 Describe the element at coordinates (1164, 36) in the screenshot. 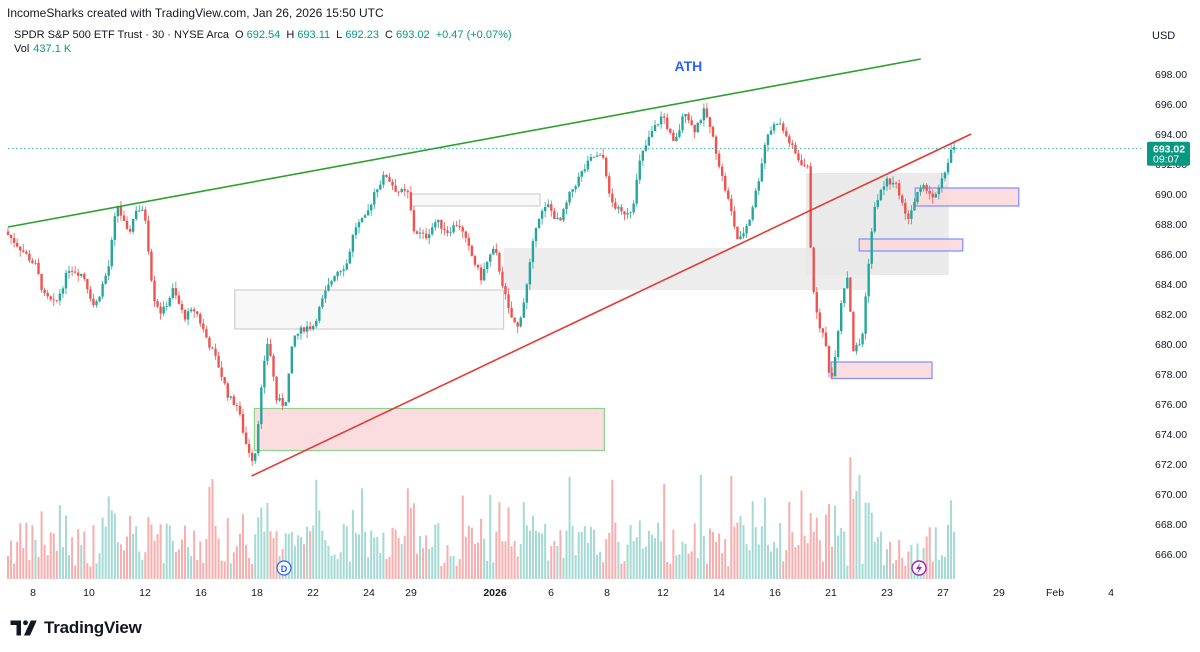

I see `currency-label: USD` at that location.